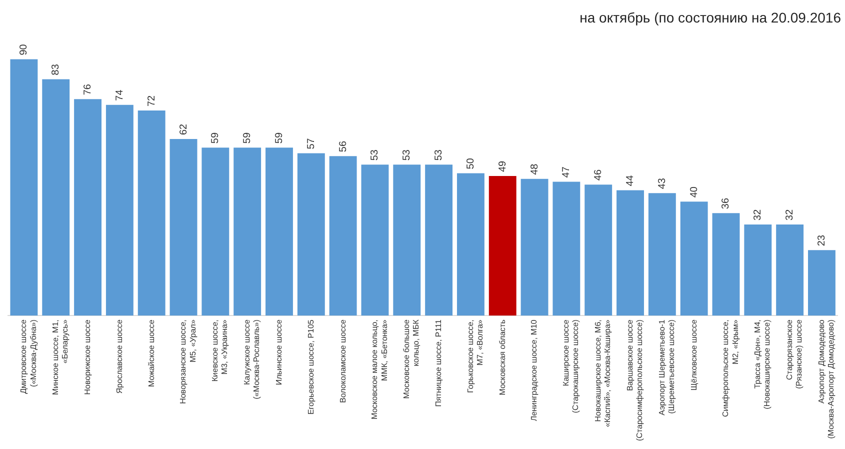 This screenshot has height=449, width=845. Describe the element at coordinates (252, 359) in the screenshot. I see `x-tick-label: Калужское шоссе («Москва-Рославль»)` at that location.